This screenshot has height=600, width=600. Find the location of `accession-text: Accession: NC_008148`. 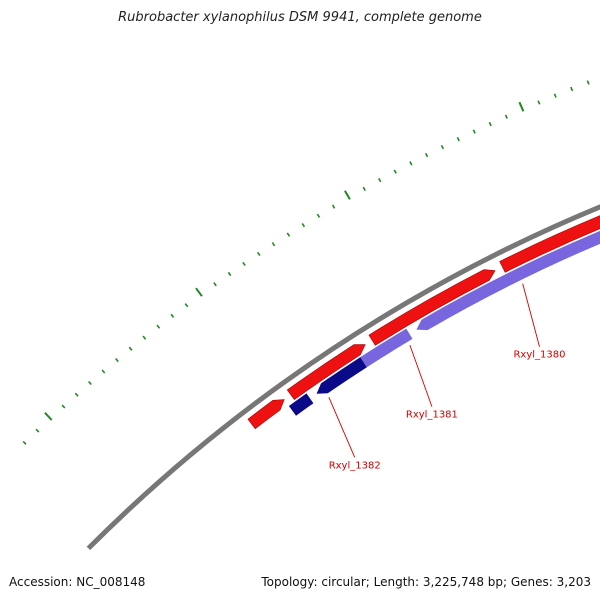

accession-text: Accession: NC_008148 is located at coordinates (77, 582).